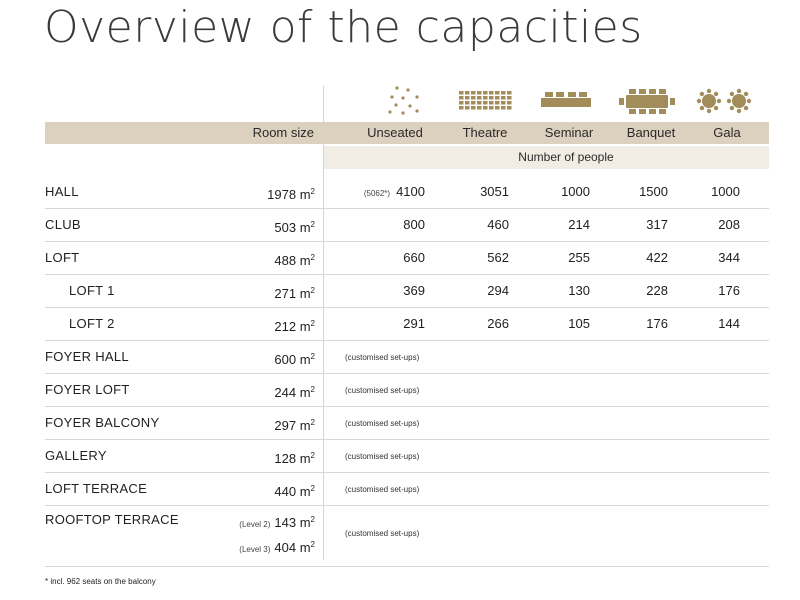  Describe the element at coordinates (651, 132) in the screenshot. I see `header-banquet: Banquet` at that location.